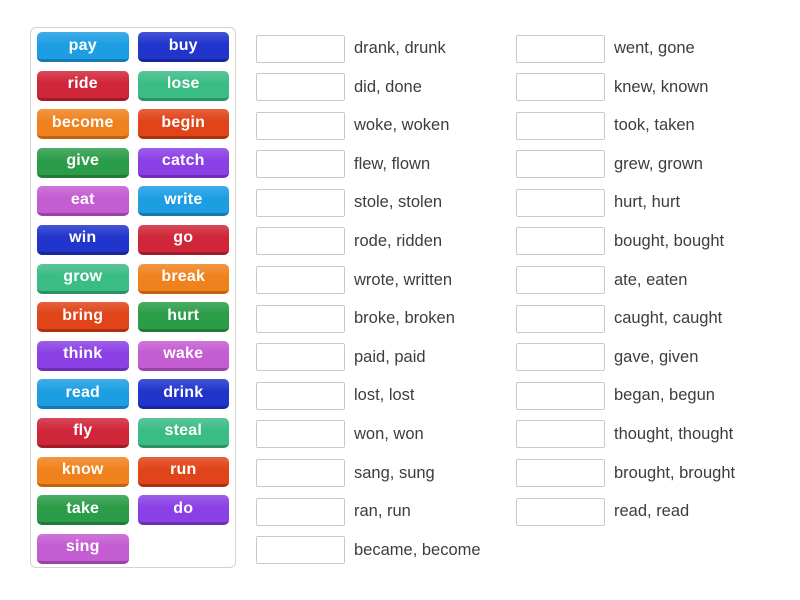 The height and width of the screenshot is (600, 800). Describe the element at coordinates (83, 162) in the screenshot. I see `word-tile-give: give` at that location.